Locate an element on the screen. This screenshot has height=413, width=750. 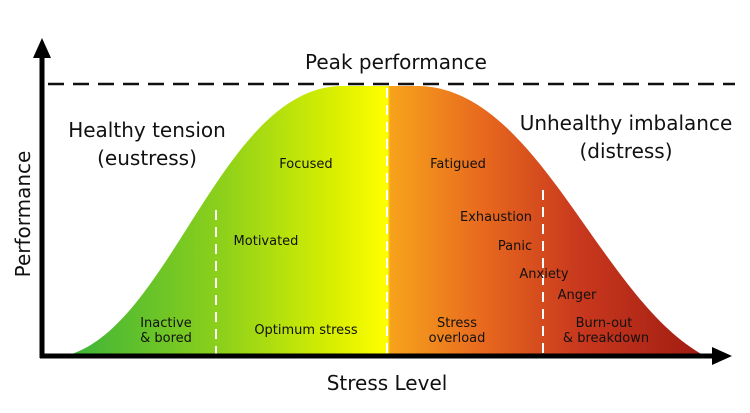
y-axis-label: Performance is located at coordinates (23, 214).